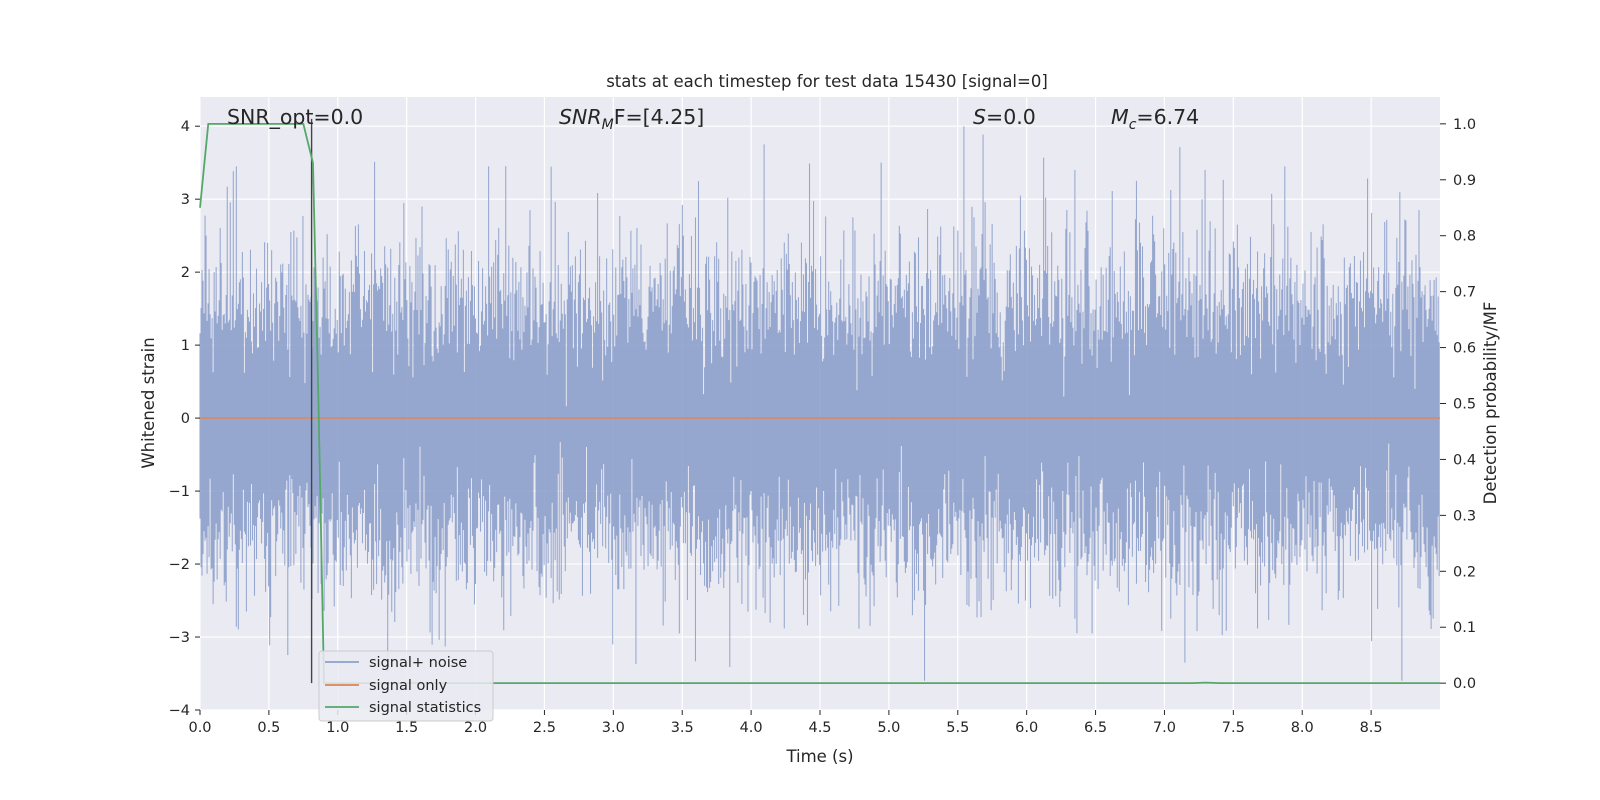 This screenshot has height=800, width=1600. What do you see at coordinates (819, 728) in the screenshot?
I see `x-tick-label-9: 4.5` at bounding box center [819, 728].